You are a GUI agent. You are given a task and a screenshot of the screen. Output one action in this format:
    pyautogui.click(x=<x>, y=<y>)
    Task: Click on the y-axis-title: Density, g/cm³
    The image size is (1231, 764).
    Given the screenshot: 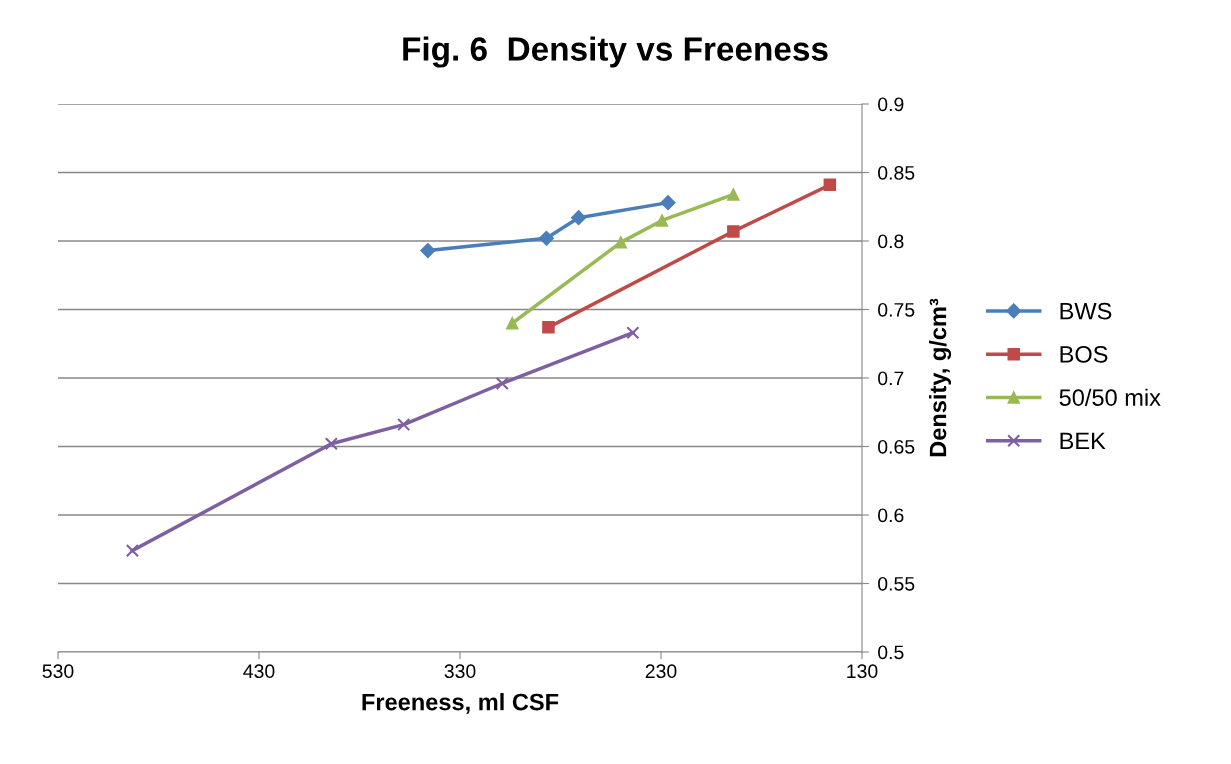 What is the action you would take?
    pyautogui.click(x=940, y=377)
    